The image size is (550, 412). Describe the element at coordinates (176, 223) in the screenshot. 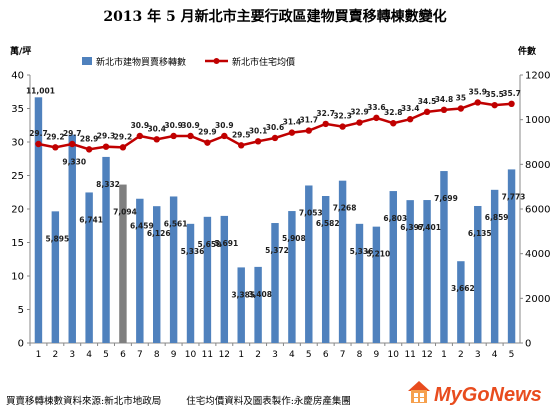

I see `bar-data-label: 6,561` at that location.